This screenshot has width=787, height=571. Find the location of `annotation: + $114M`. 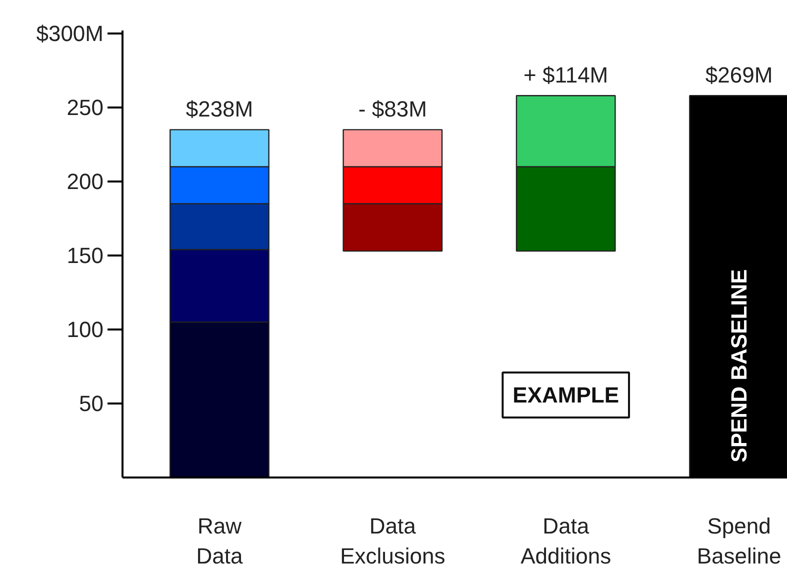

annotation: + $114M is located at coordinates (566, 75).